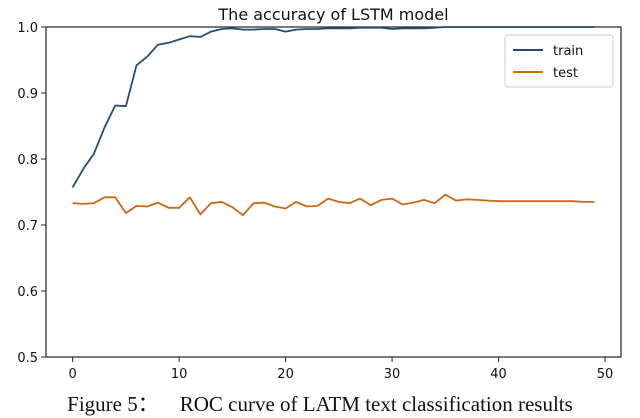 The height and width of the screenshot is (418, 640). I want to click on x-tick-label: 50, so click(605, 374).